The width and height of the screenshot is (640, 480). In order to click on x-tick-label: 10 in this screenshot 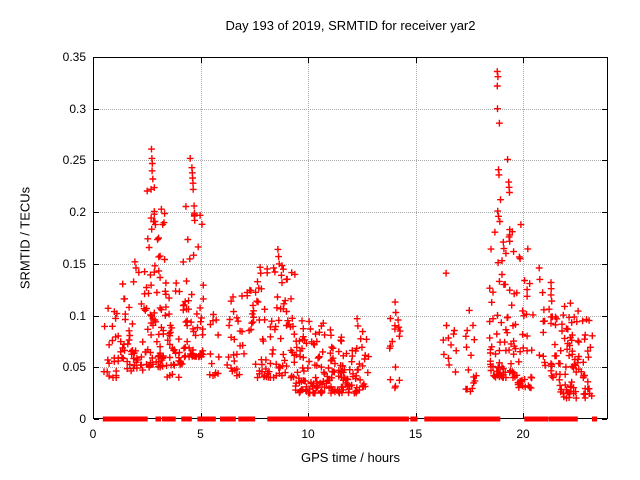, I will do `click(308, 434)`.